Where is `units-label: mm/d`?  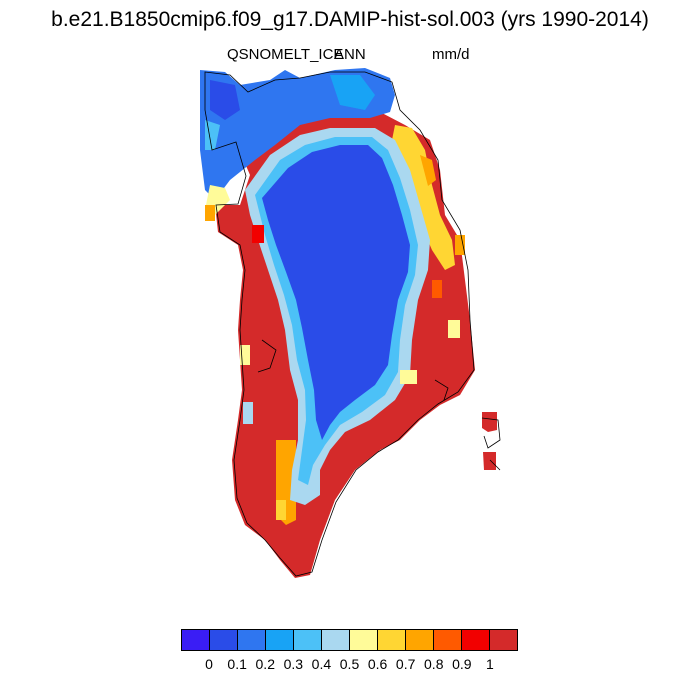 units-label: mm/d is located at coordinates (451, 54).